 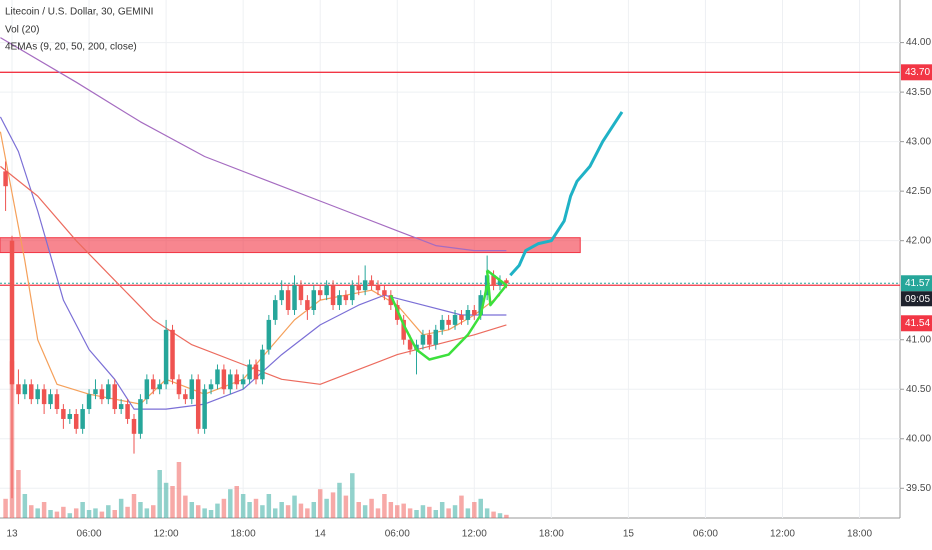 I want to click on y-tick-label: 41.00, so click(x=918, y=339).